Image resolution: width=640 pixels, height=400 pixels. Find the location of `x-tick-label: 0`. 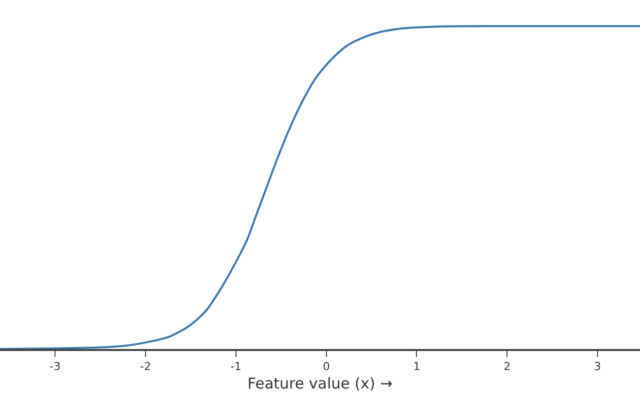

x-tick-label: 0 is located at coordinates (326, 366).